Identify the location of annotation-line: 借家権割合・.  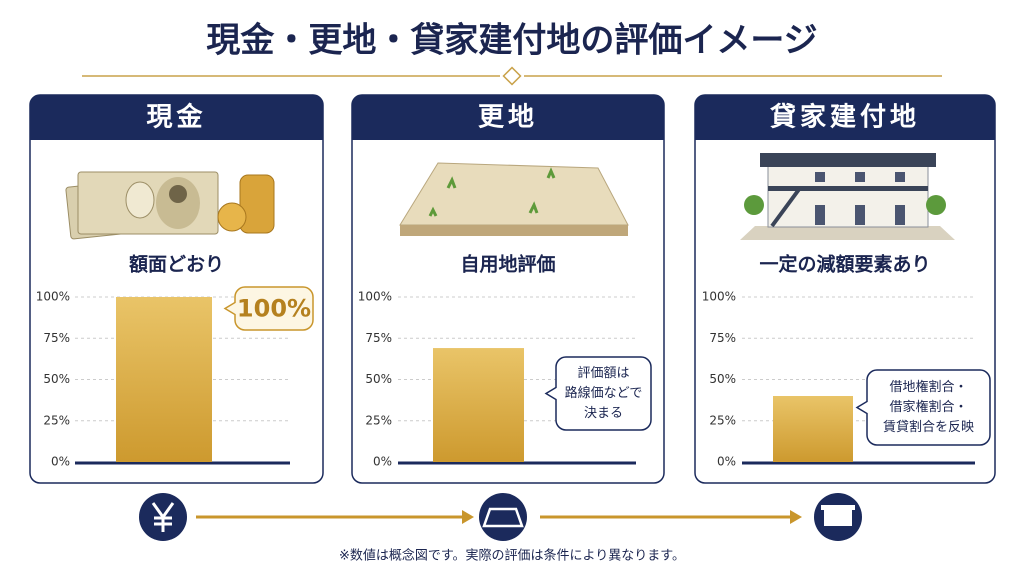
(928, 407).